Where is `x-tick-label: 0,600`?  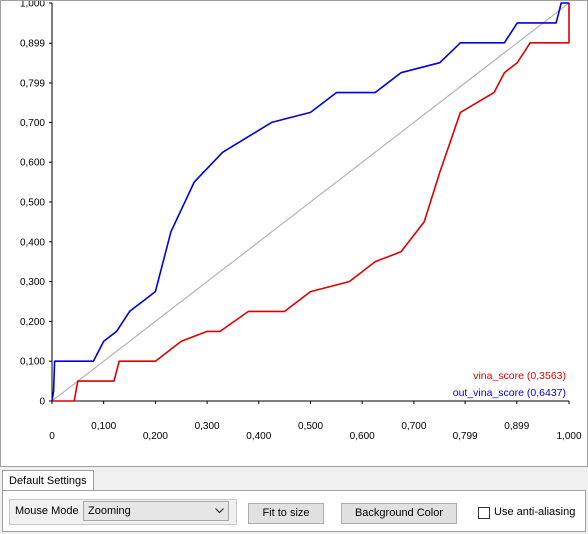 x-tick-label: 0,600 is located at coordinates (362, 436).